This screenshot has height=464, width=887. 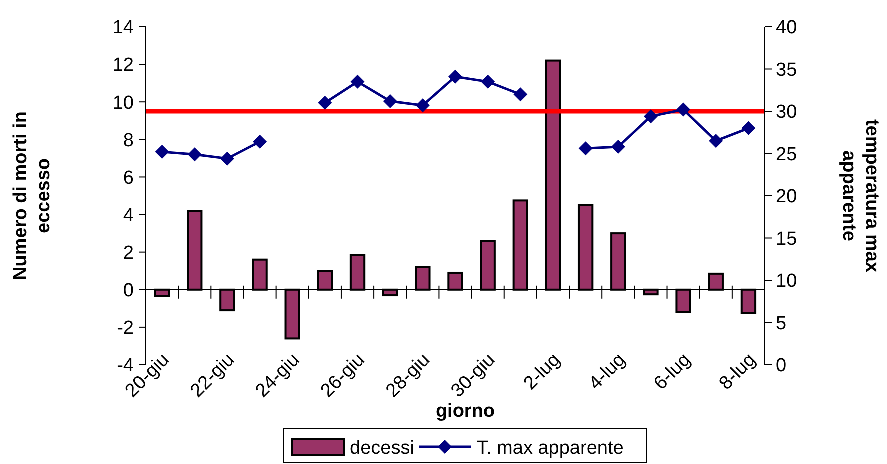 I want to click on y-tick-label: 4, so click(x=128, y=215).